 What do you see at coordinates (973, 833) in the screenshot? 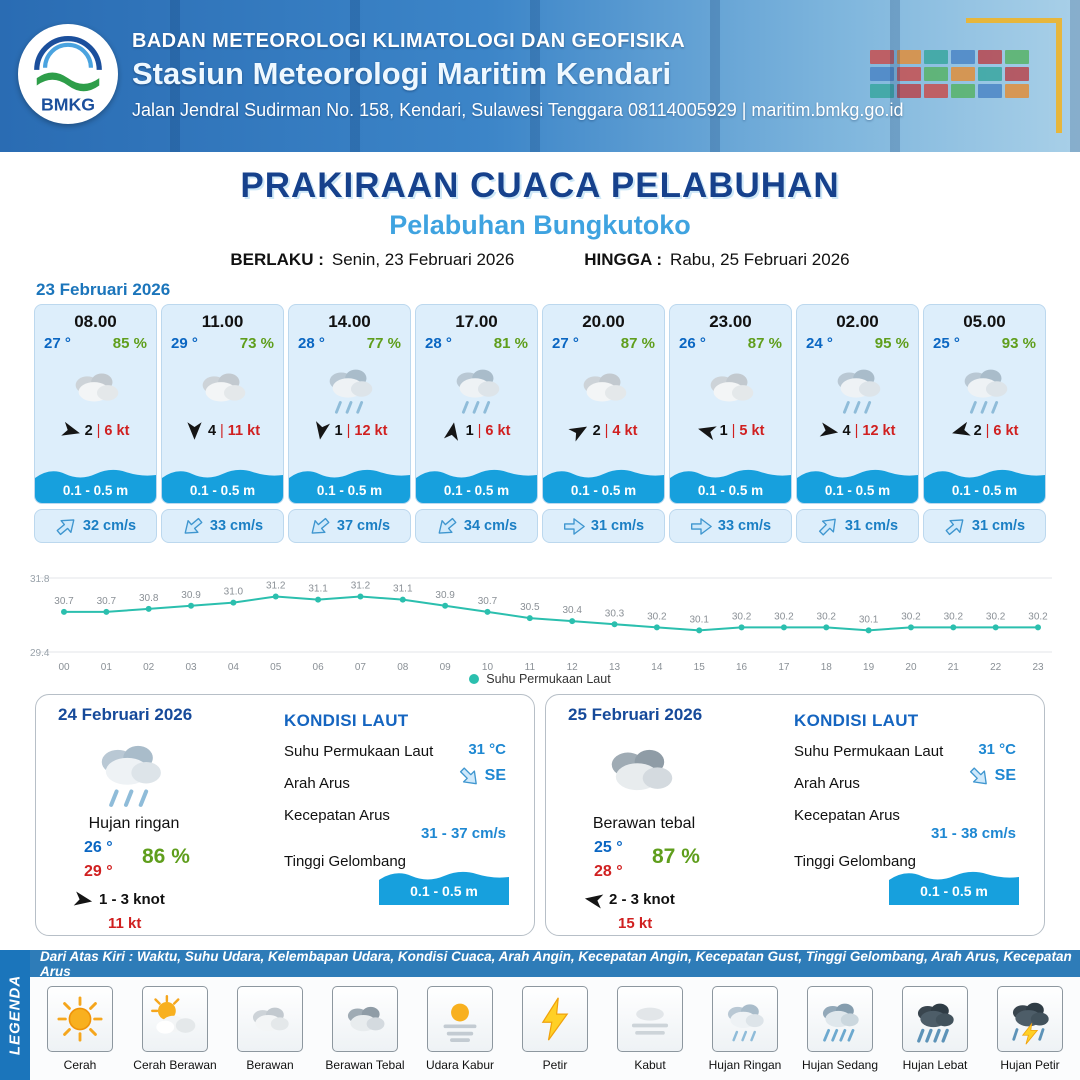
I see `current-speed-value: 31 - 38 cm/s` at bounding box center [973, 833].